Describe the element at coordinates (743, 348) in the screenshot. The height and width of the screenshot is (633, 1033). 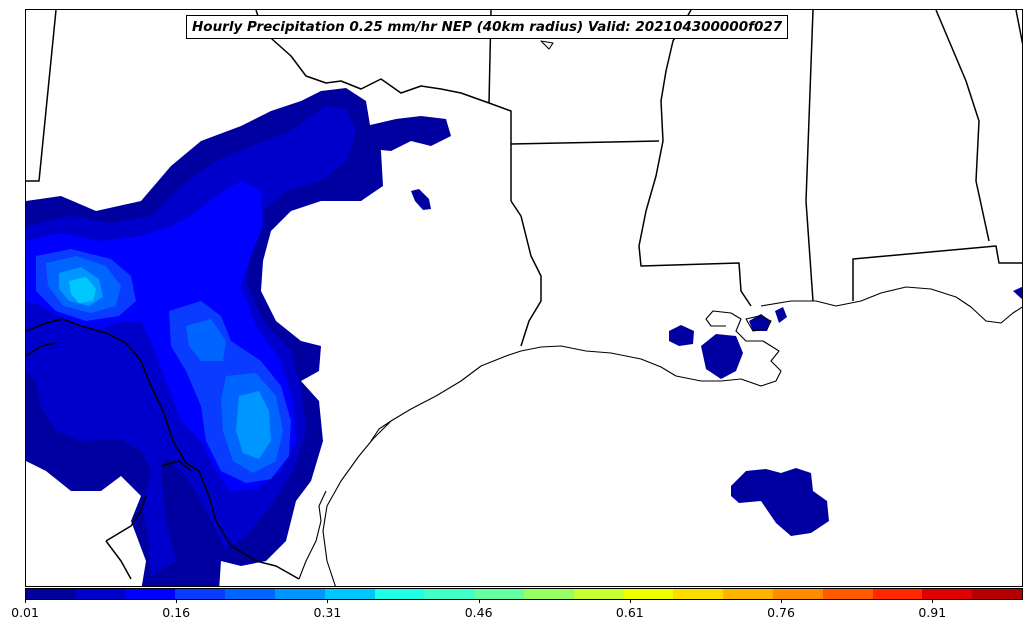
I see `coastline-louisiana-delta` at that location.